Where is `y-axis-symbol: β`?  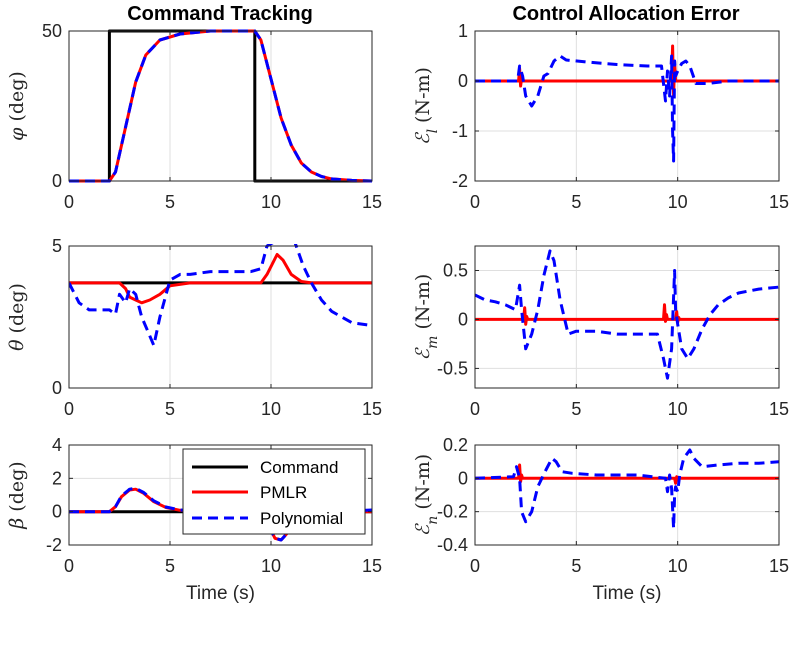 y-axis-symbol: β is located at coordinates (17, 524).